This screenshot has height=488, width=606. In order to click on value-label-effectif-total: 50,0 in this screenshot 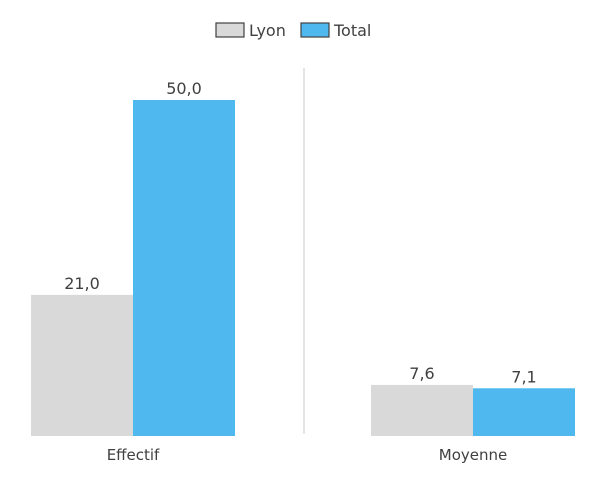, I will do `click(184, 88)`.